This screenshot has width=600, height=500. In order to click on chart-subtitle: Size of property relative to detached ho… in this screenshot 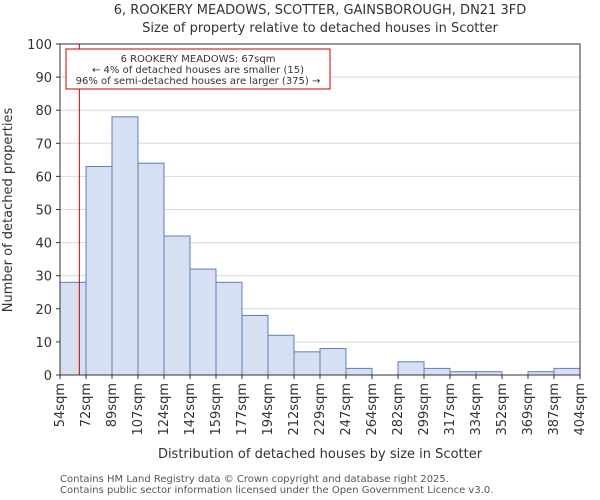, I will do `click(320, 28)`.